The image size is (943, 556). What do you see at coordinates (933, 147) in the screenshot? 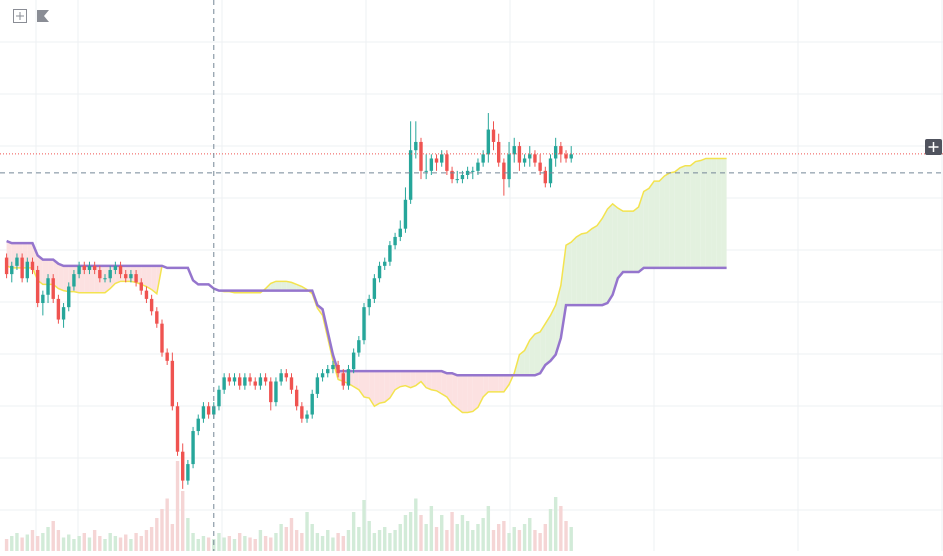
I see `crosshair-add-icon` at bounding box center [933, 147].